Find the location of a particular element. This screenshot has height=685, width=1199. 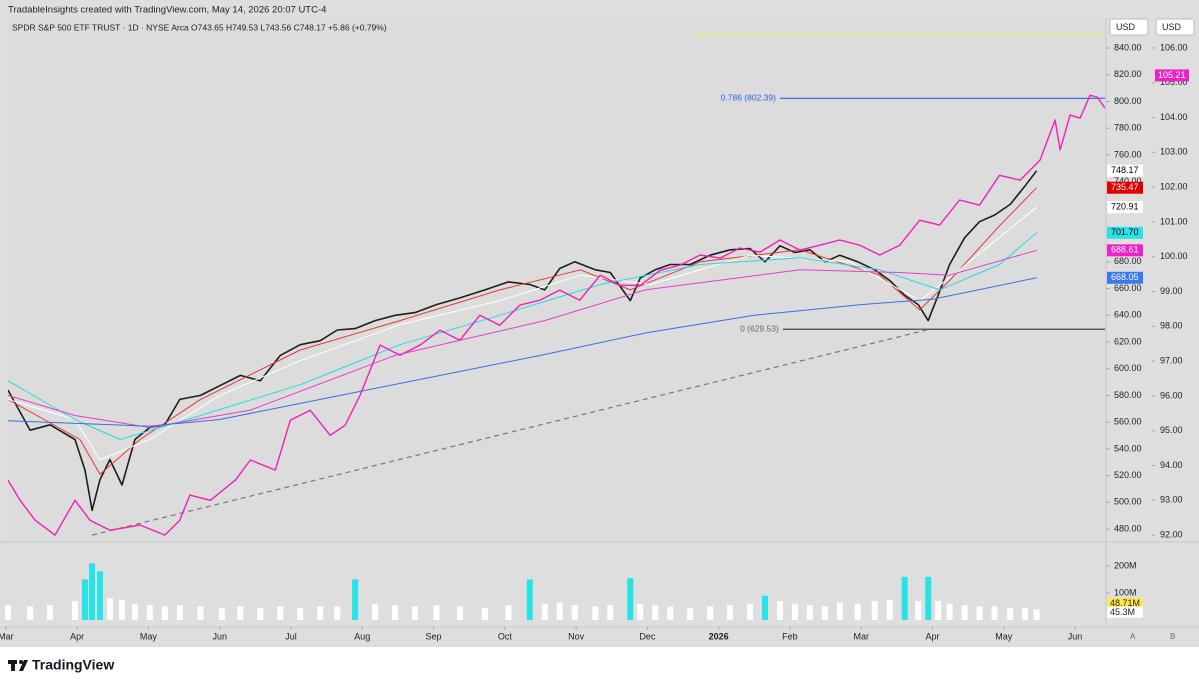

x-tick-label: Sep is located at coordinates (434, 636).